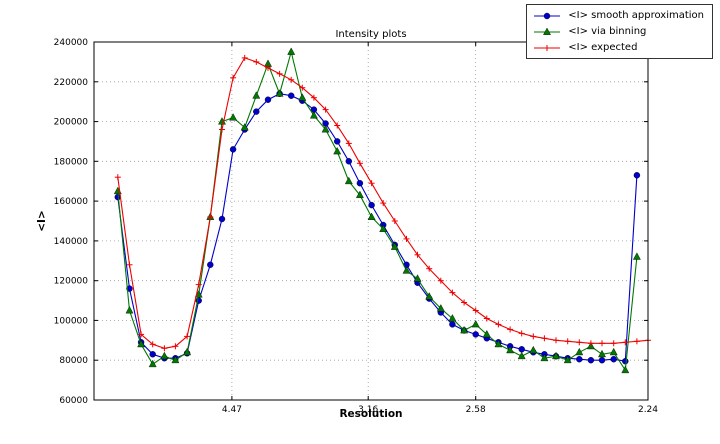  Describe the element at coordinates (71, 282) in the screenshot. I see `y-tick-label: 120000` at that location.